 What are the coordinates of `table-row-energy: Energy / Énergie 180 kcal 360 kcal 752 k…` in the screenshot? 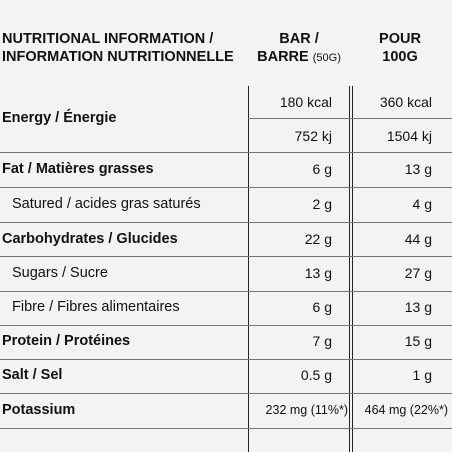 It's located at (226, 119).